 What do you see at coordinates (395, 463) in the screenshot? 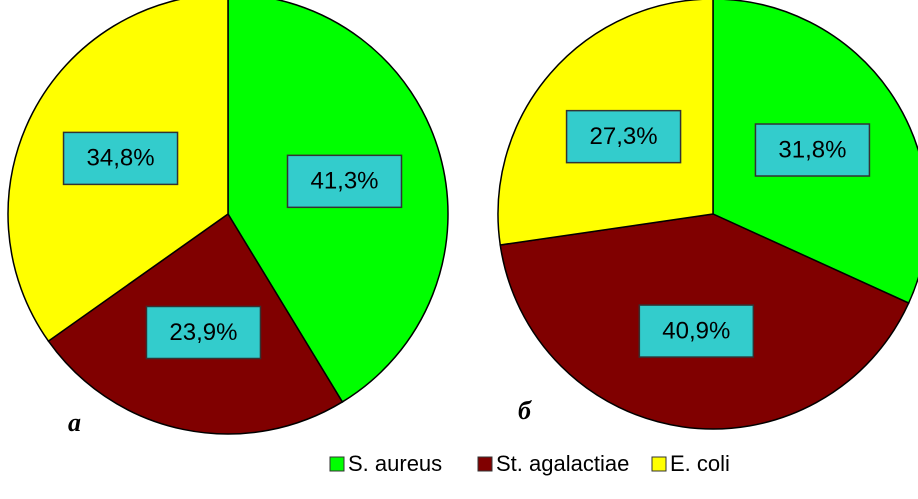
I see `legend-label: S. aureus` at bounding box center [395, 463].